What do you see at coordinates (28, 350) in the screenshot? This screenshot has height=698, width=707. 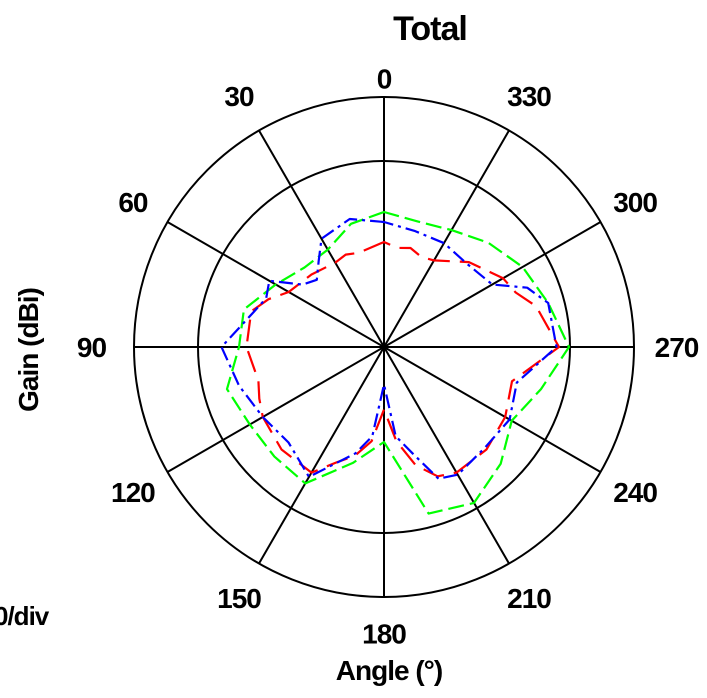 I see `y-axis-label: Gain (dBi)` at bounding box center [28, 350].